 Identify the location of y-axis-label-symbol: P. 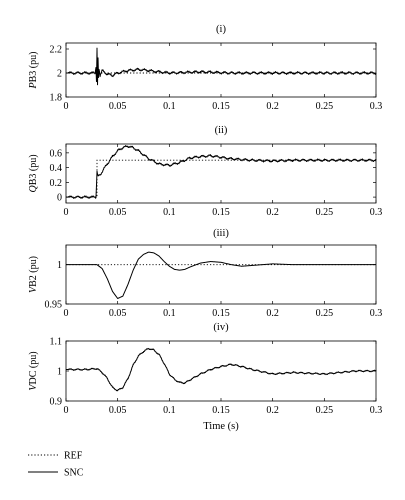
(33, 85).